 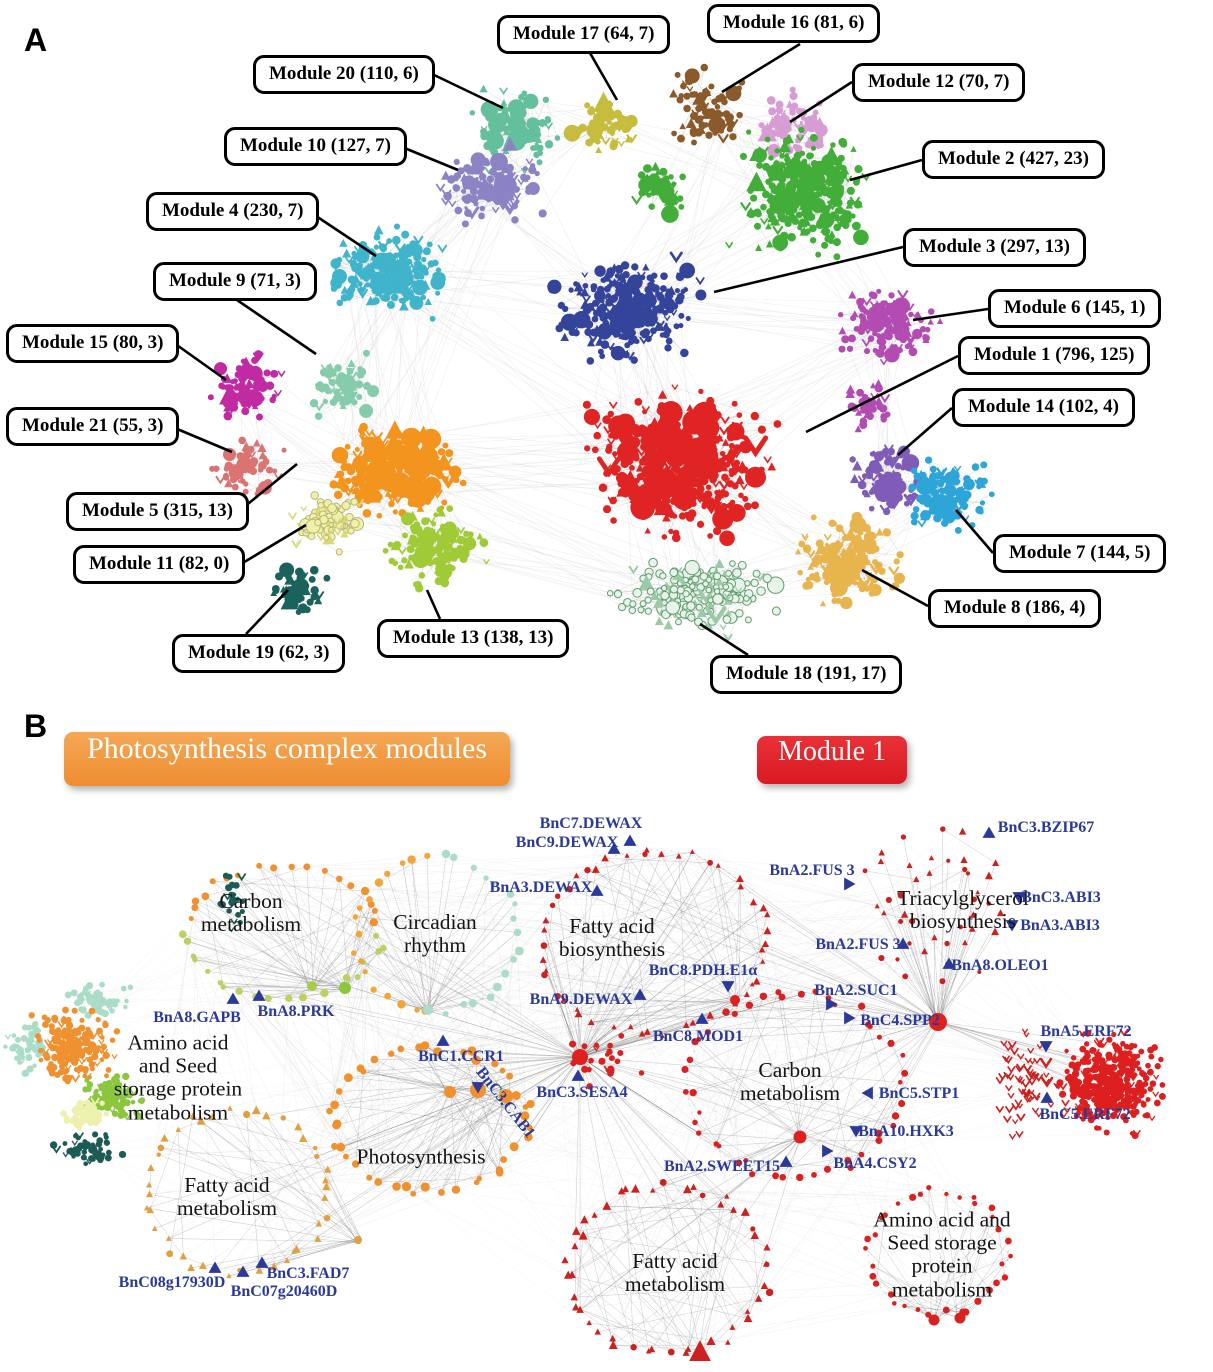 I want to click on module-1-badge: Module 1, so click(x=832, y=760).